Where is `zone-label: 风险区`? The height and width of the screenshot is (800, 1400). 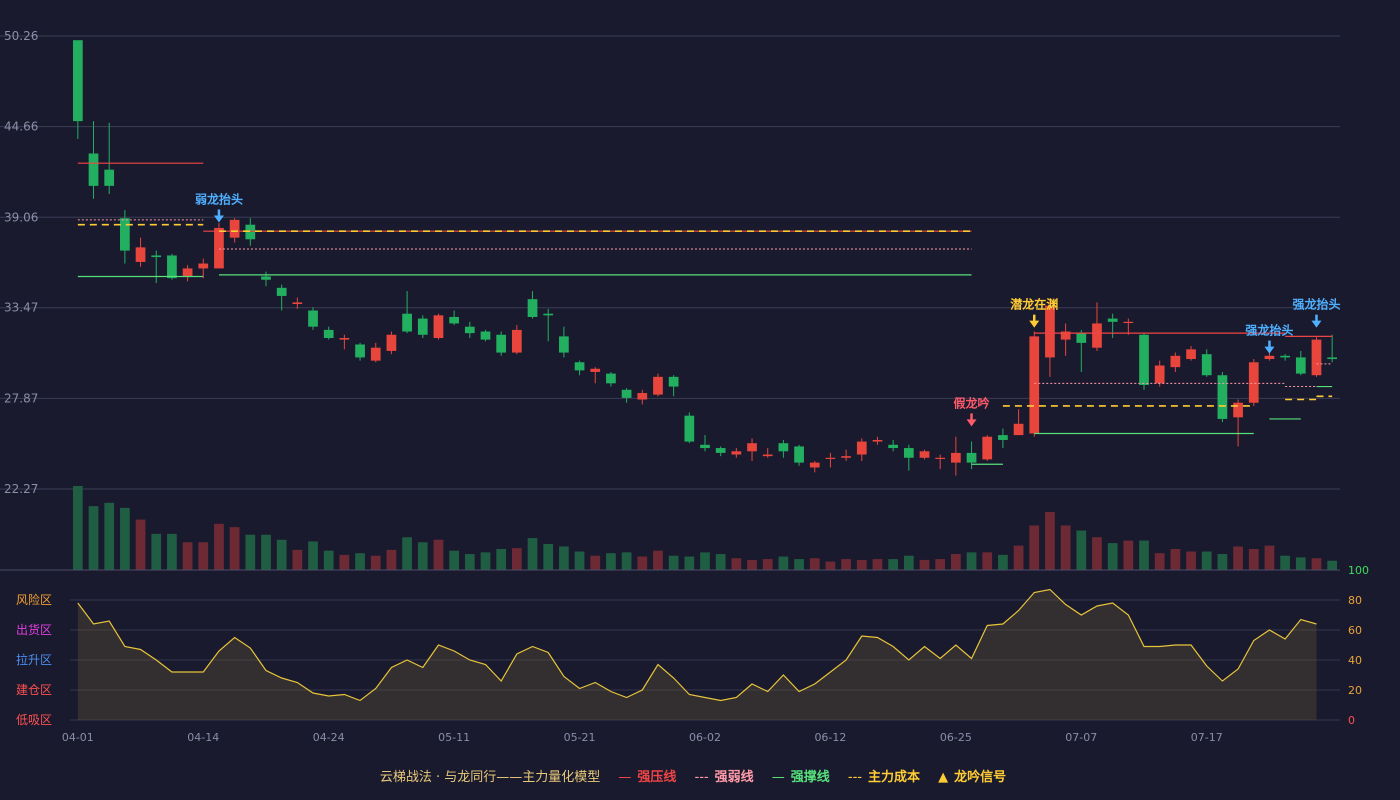
zone-label: 风险区 is located at coordinates (34, 599).